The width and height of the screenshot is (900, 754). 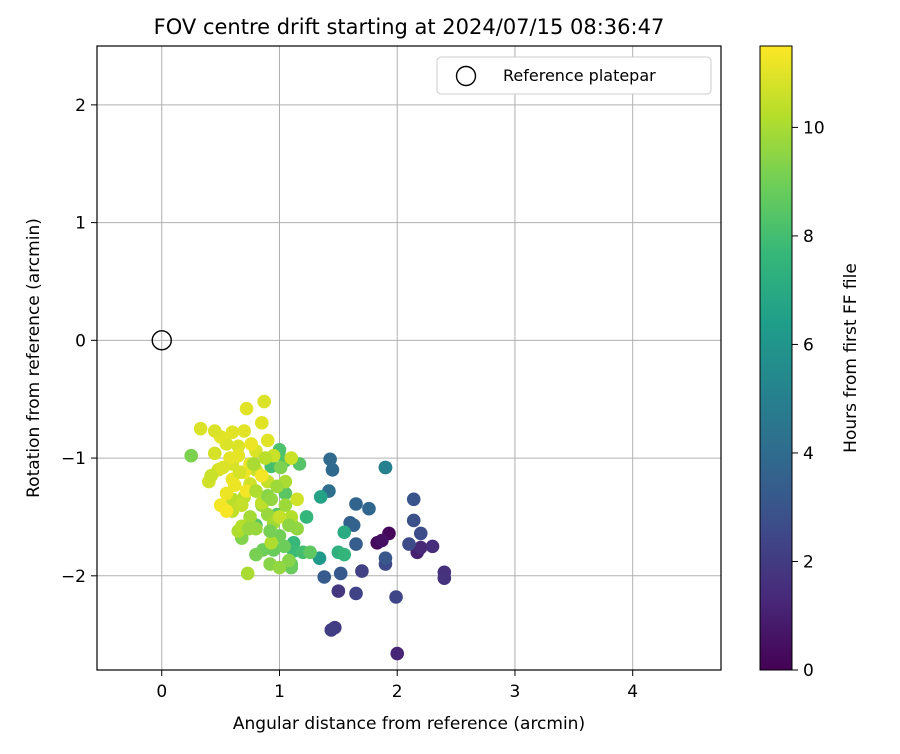 What do you see at coordinates (161, 692) in the screenshot?
I see `x-tick-label: 0` at bounding box center [161, 692].